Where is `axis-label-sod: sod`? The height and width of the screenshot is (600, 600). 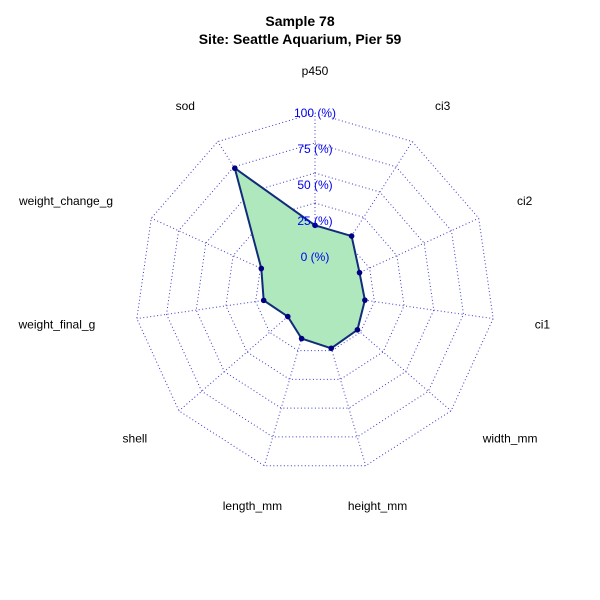
axis-label-sod: sod is located at coordinates (185, 106).